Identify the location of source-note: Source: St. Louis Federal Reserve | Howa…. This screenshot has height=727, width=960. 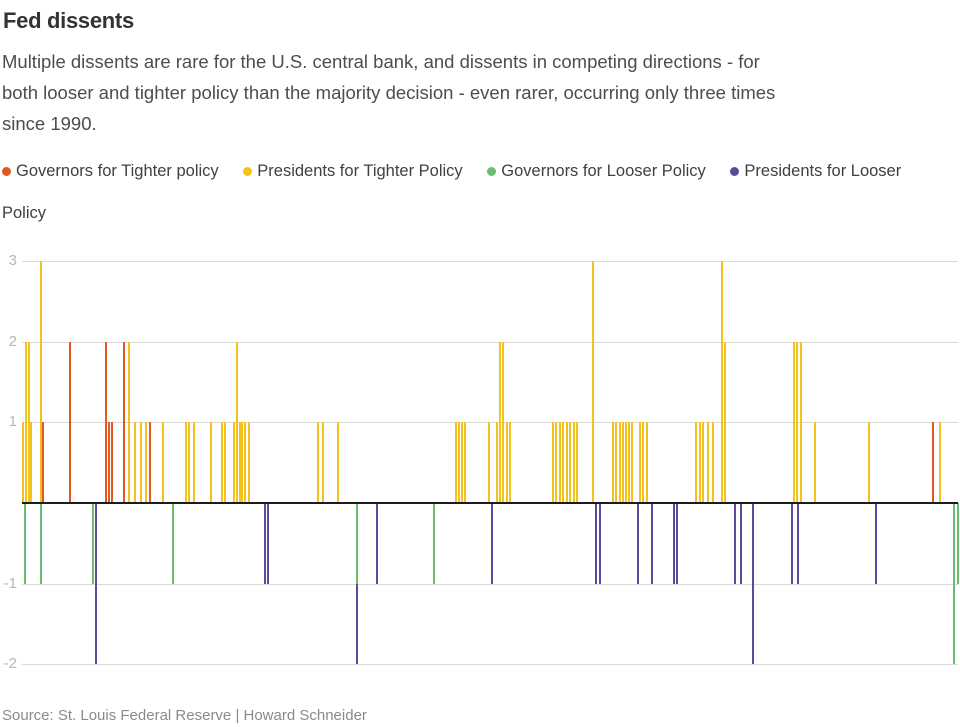
(184, 715).